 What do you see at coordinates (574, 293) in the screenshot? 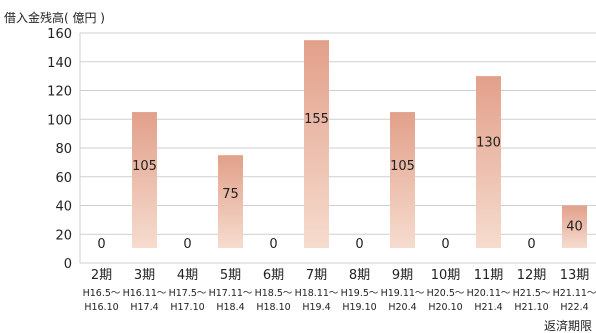
I see `period-start-label: H21.11～` at bounding box center [574, 293].